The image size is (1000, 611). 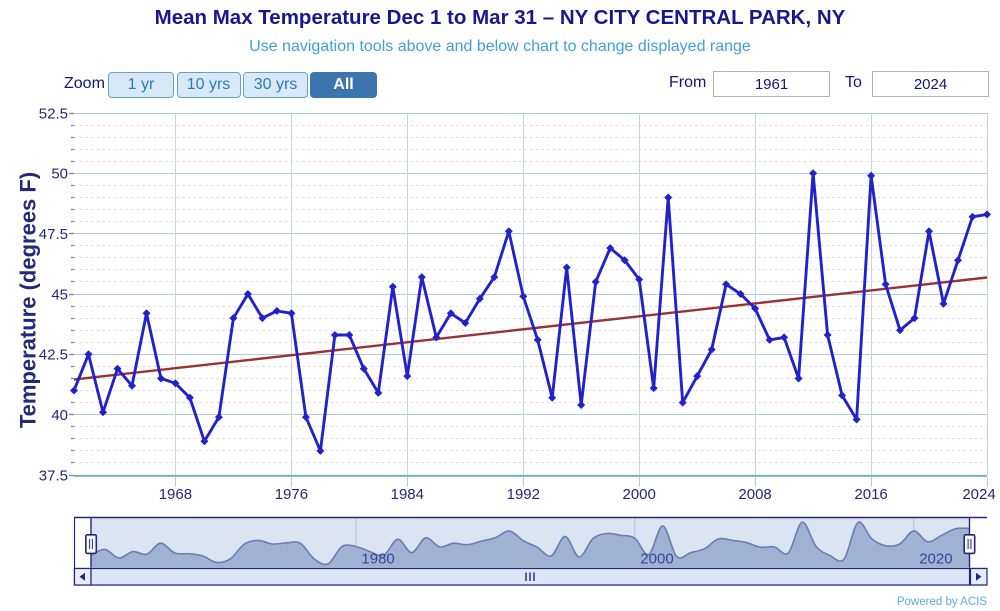 I want to click on svg-text: 1992, so click(x=523, y=494).